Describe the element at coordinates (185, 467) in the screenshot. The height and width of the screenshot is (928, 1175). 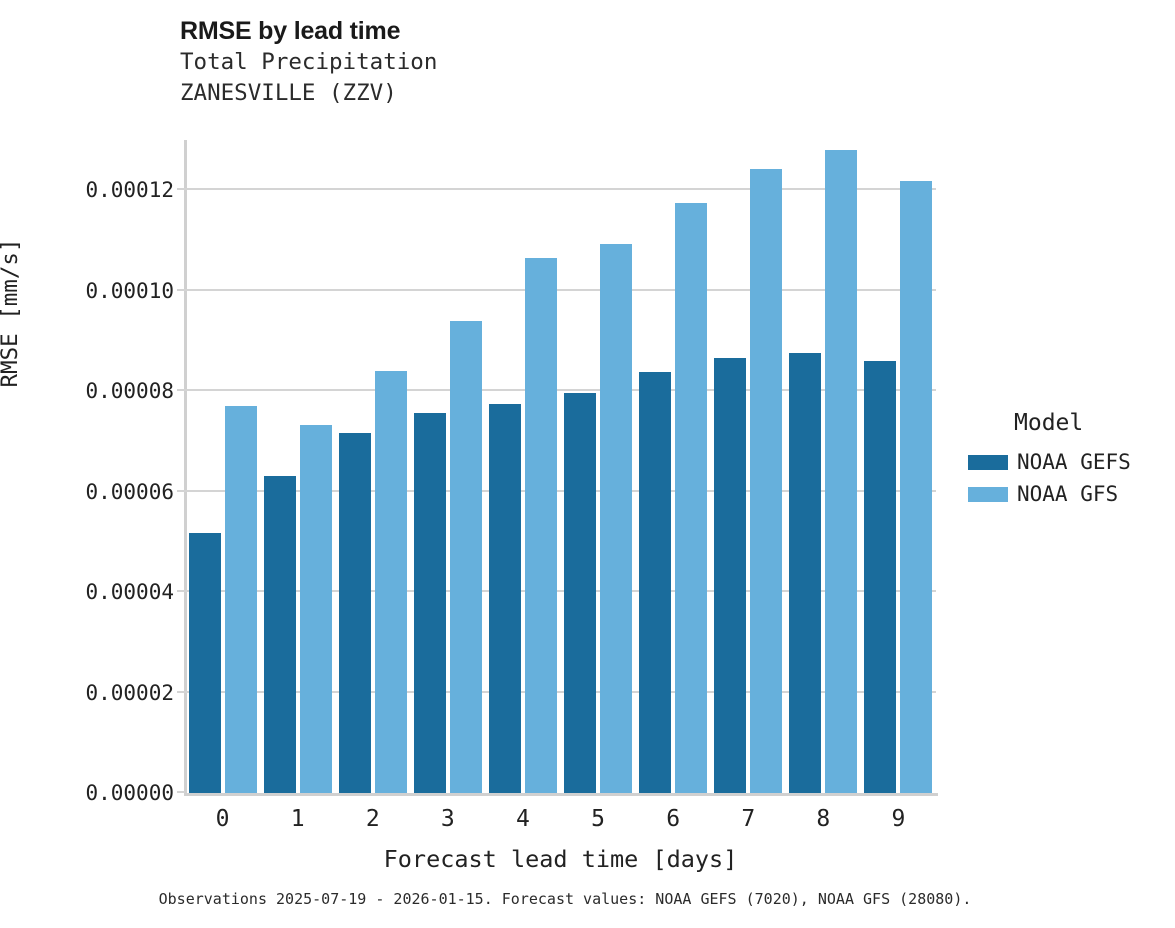
I see `y-axis-line` at that location.